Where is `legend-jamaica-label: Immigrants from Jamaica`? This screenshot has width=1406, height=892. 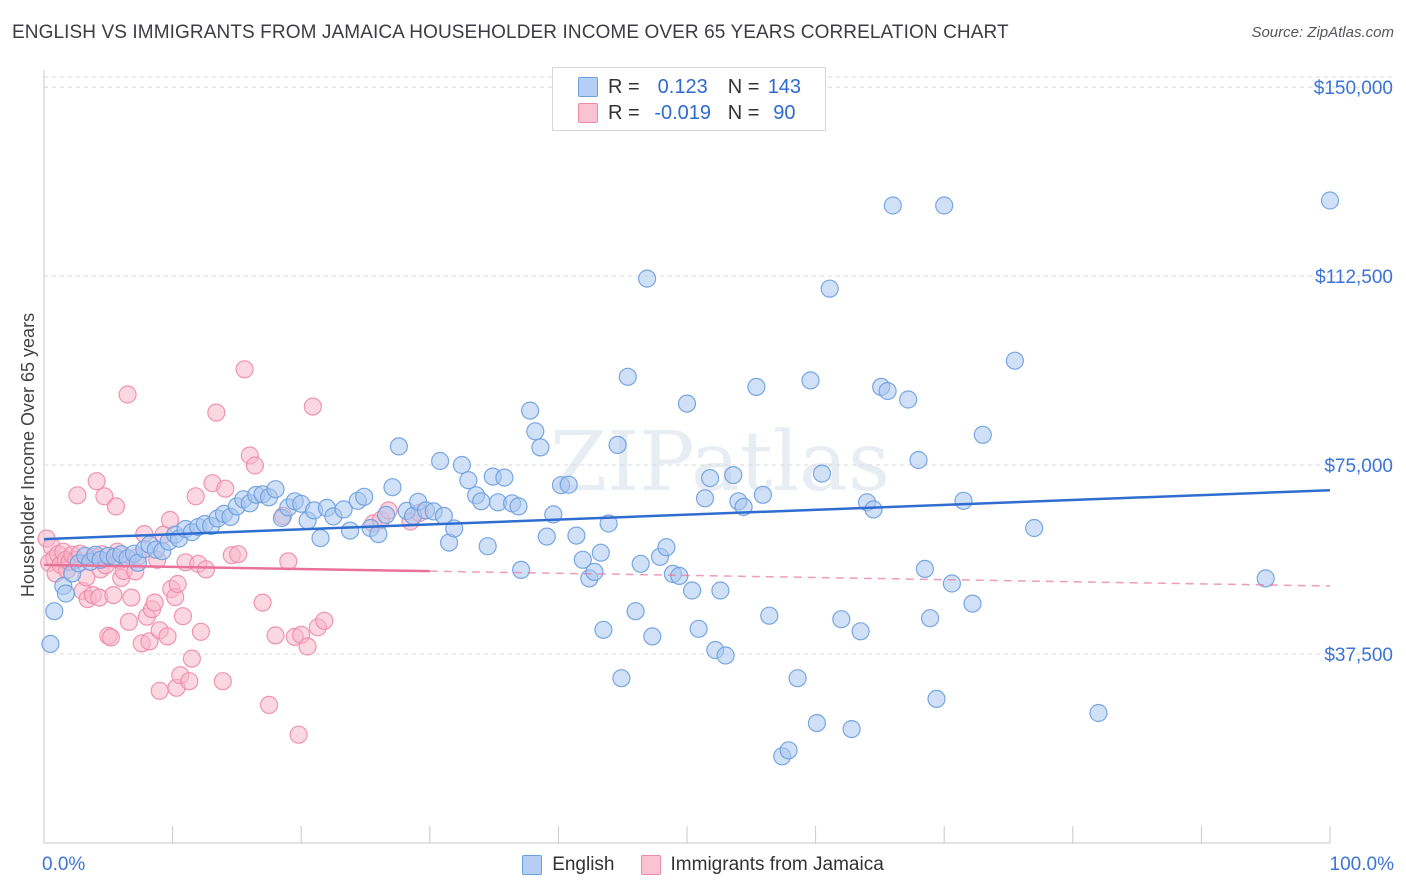
legend-jamaica-label: Immigrants from Jamaica is located at coordinates (777, 864).